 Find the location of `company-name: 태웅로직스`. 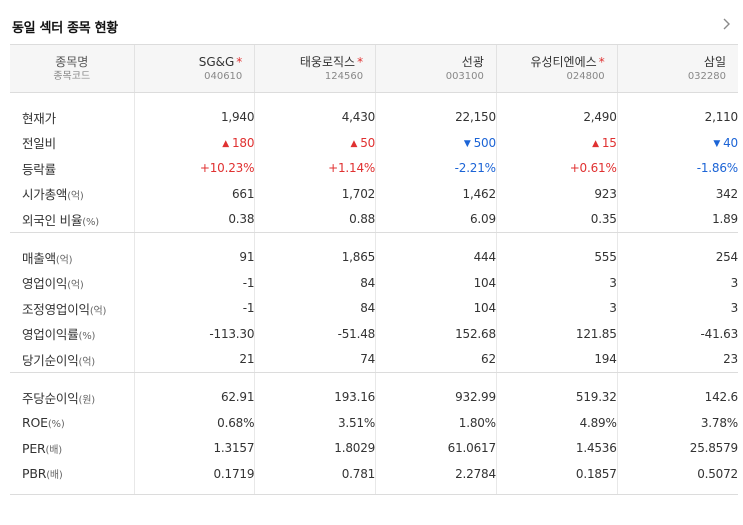

company-name: 태웅로직스 is located at coordinates (327, 61).